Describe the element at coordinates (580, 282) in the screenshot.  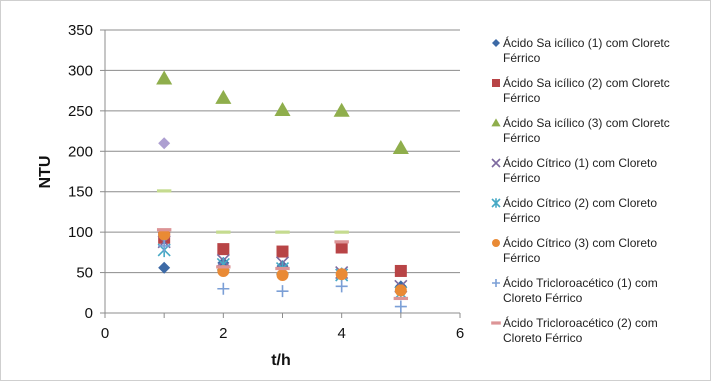
I see `legend-label: Ácido Tricloroacético (1) com` at that location.